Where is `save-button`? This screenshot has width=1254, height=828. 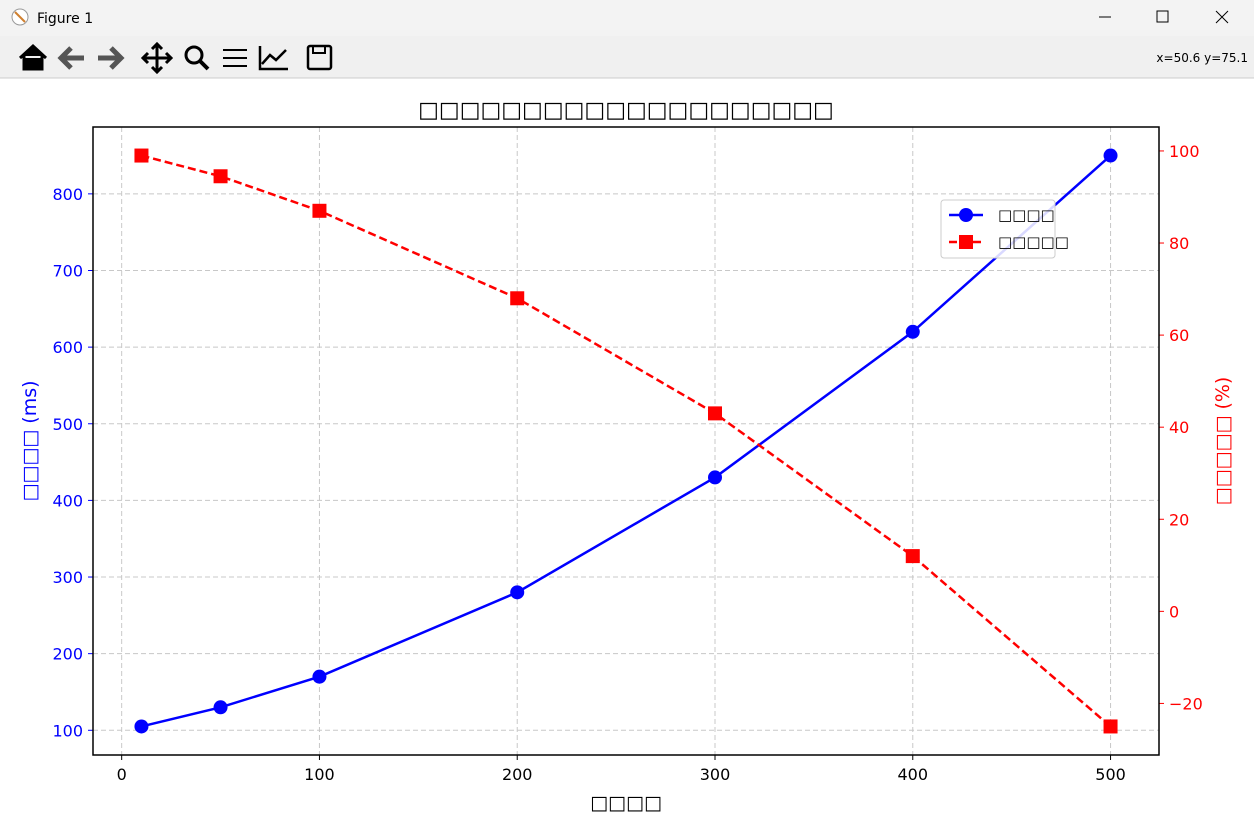
save-button is located at coordinates (319, 49).